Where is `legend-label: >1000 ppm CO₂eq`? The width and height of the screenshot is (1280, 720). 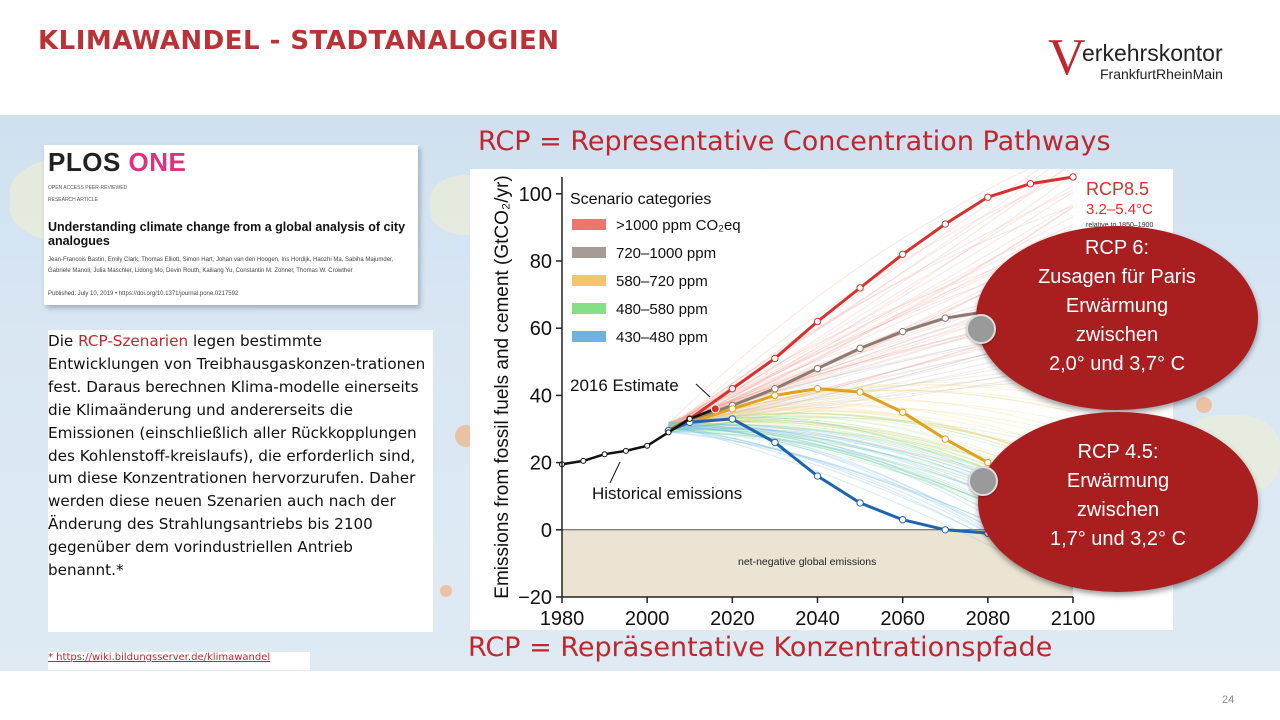 legend-label: >1000 ppm CO₂eq is located at coordinates (678, 225).